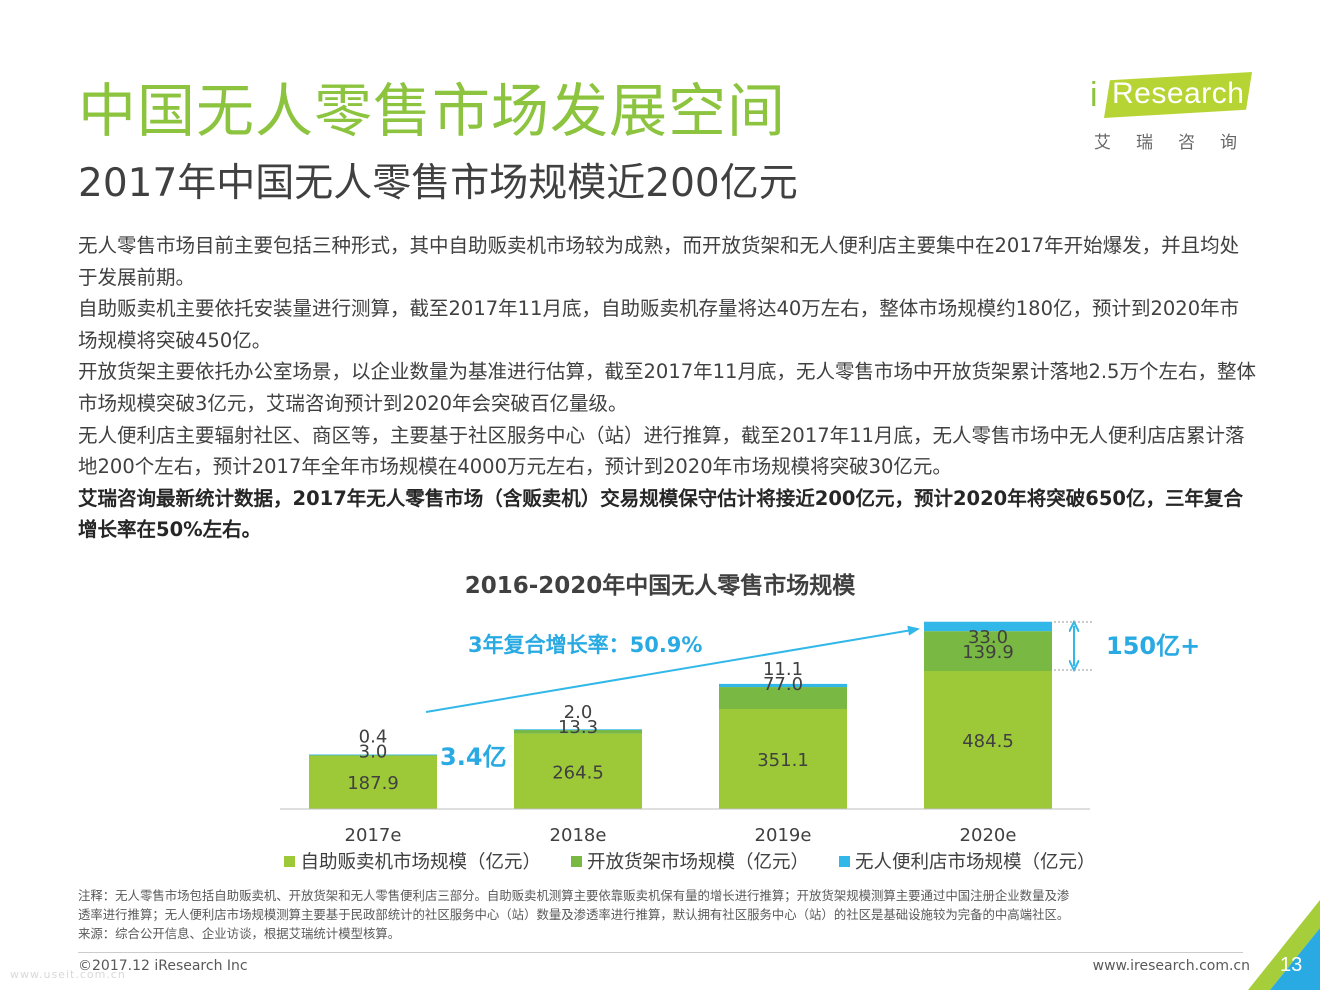 This screenshot has width=1320, height=990. I want to click on legend-label-unmanned-store: 无人便利店市场规模（亿元）, so click(975, 862).